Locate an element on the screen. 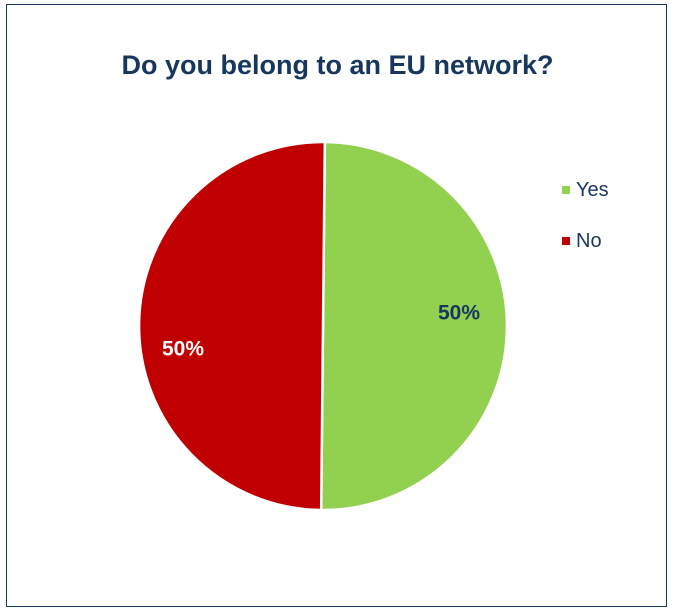 Image resolution: width=675 pixels, height=613 pixels. legend-label-no: No is located at coordinates (589, 240).